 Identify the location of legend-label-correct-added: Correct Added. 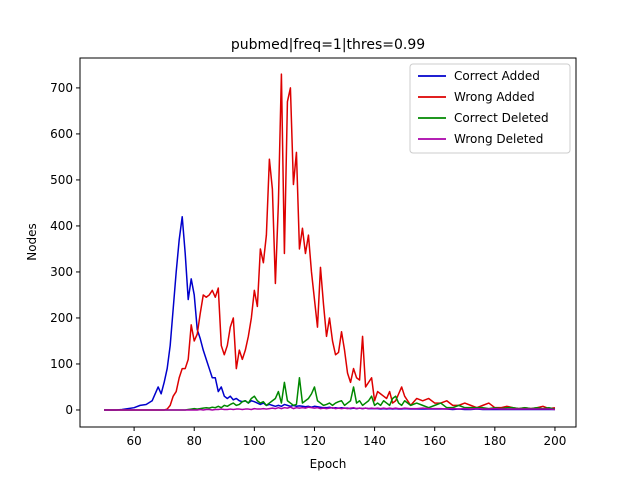
(497, 76).